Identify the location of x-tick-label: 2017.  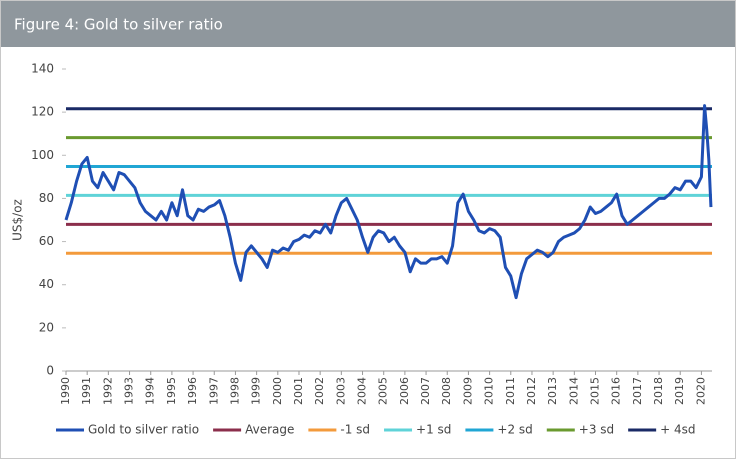
(637, 391).